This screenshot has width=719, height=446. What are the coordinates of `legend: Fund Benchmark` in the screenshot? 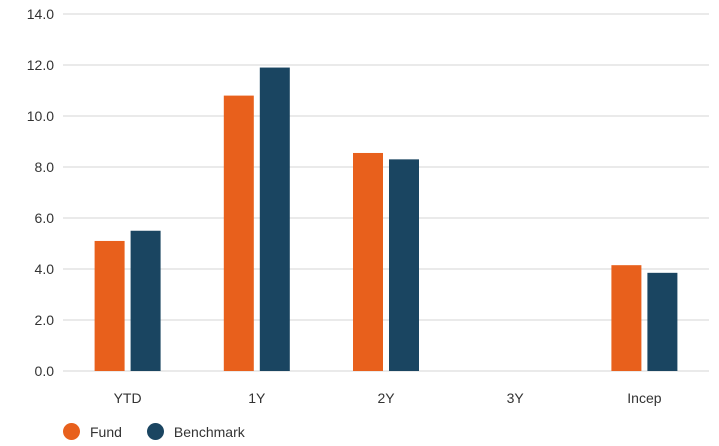 It's located at (166, 431).